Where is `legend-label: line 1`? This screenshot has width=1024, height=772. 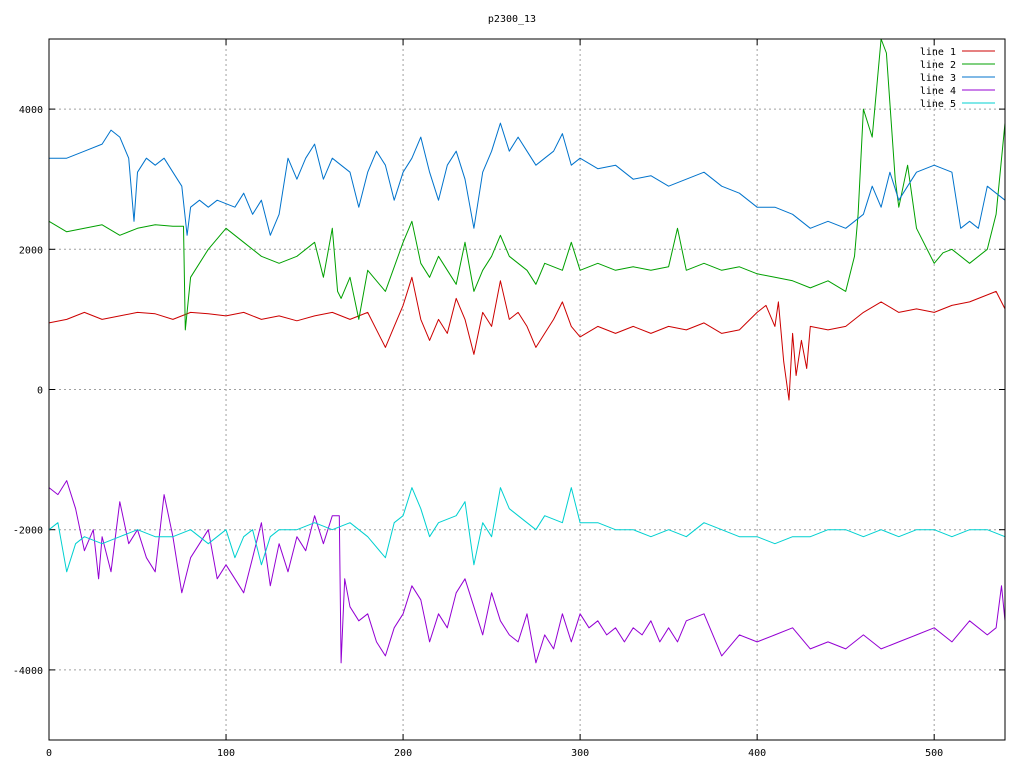
legend-label: line 1 is located at coordinates (938, 52).